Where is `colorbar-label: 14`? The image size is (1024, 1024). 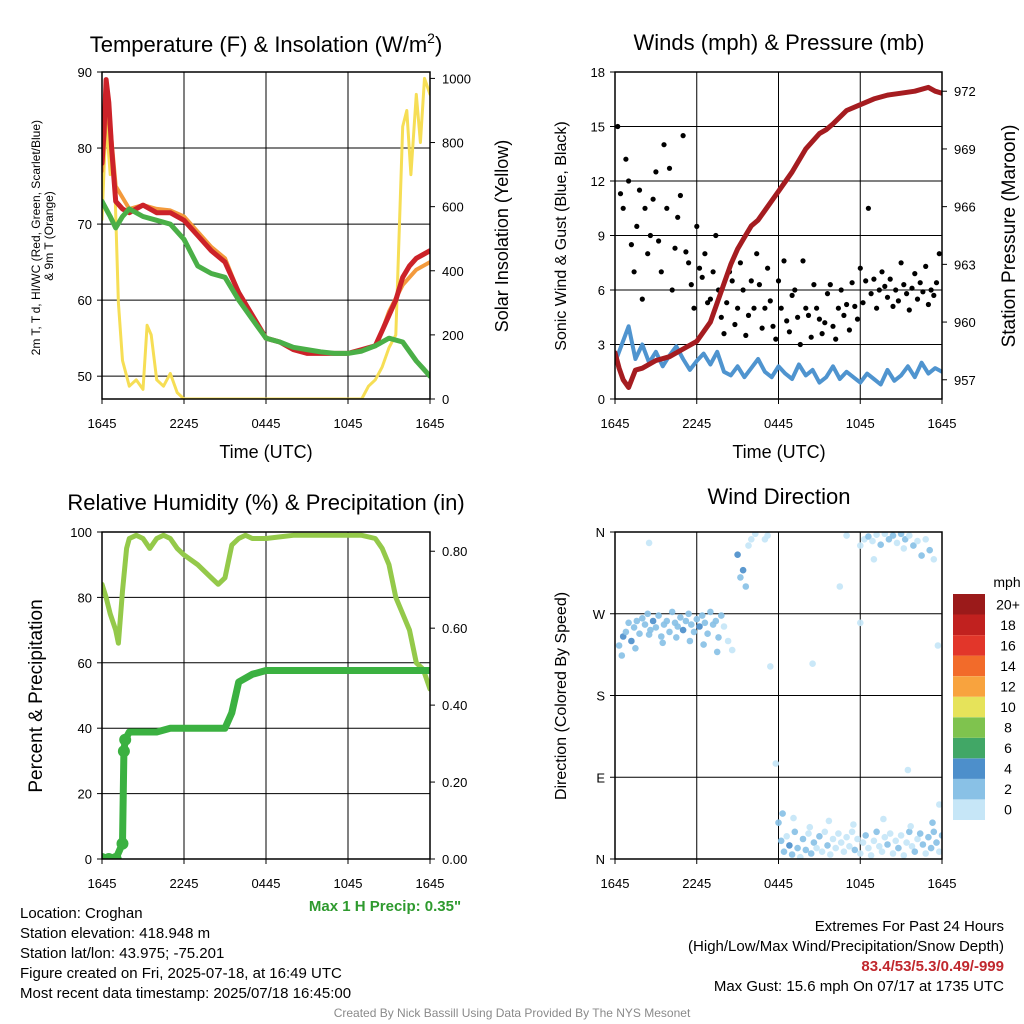 colorbar-label: 14 is located at coordinates (1008, 666).